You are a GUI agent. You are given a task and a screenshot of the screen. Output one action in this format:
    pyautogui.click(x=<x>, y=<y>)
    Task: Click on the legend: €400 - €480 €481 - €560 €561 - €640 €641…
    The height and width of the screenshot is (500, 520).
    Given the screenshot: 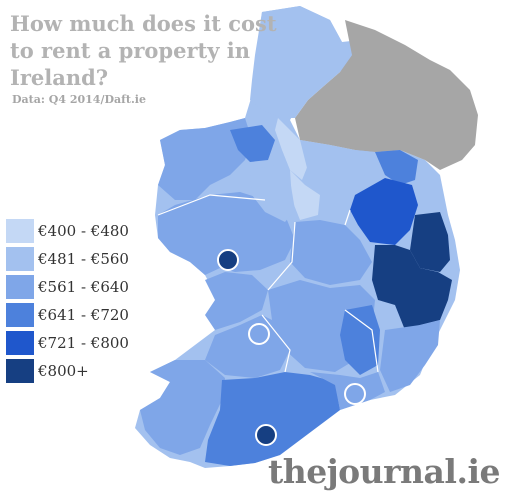 What is the action you would take?
    pyautogui.click(x=81, y=302)
    